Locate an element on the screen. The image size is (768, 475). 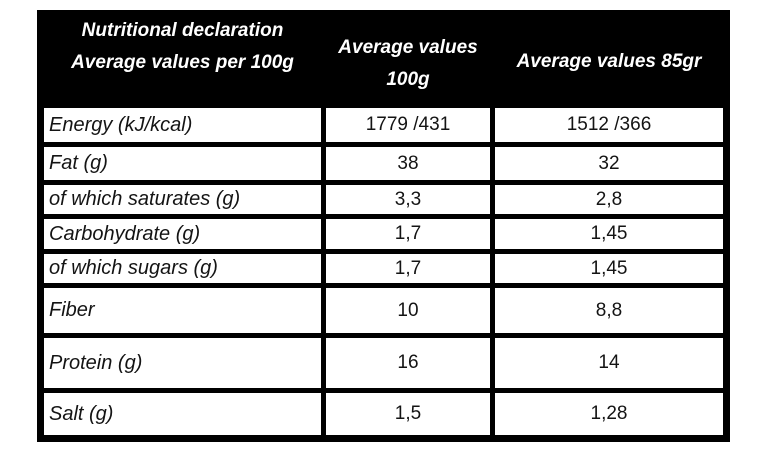
header-85g-column: Average values 85gr is located at coordinates (609, 60).